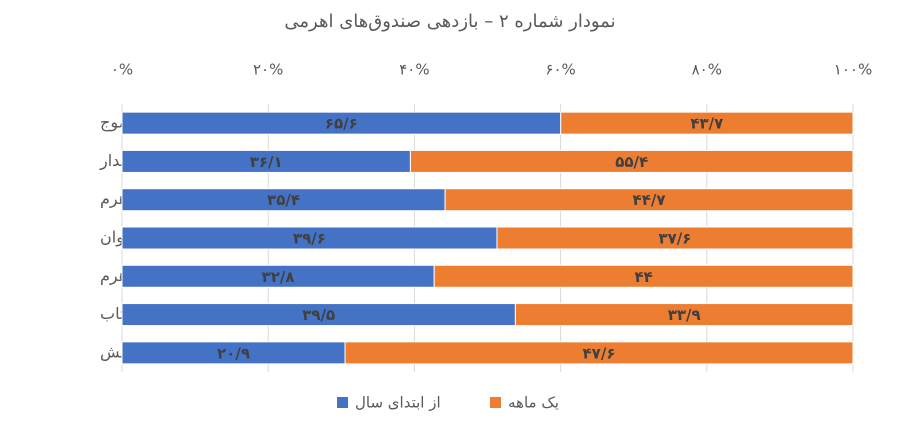  I want to click on x-tick-label: ۱۰۰%, so click(853, 70).